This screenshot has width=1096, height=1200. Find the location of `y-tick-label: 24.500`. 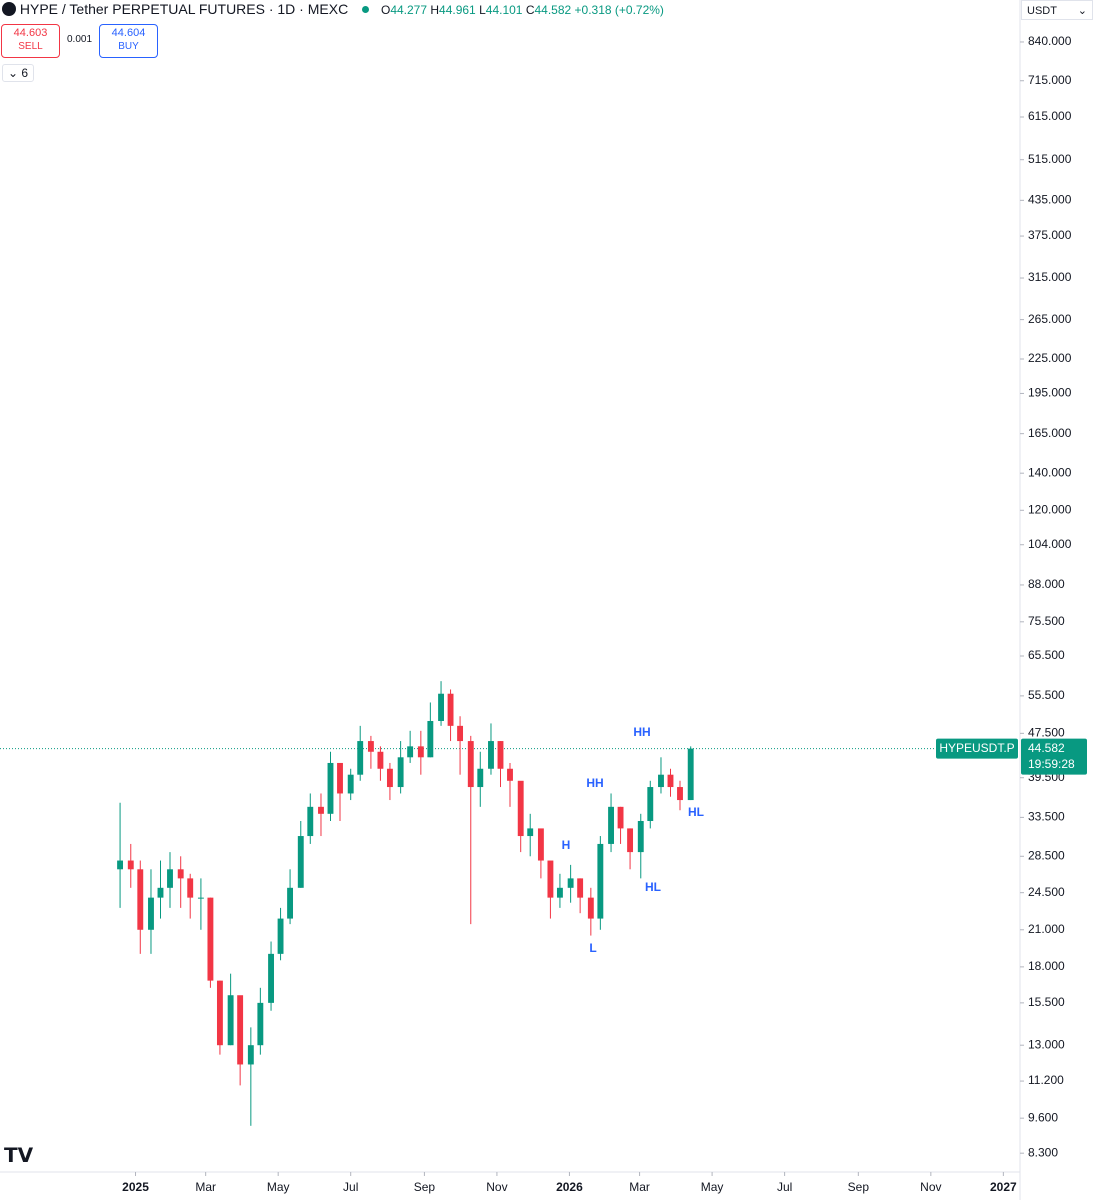

y-tick-label: 24.500 is located at coordinates (1046, 892).